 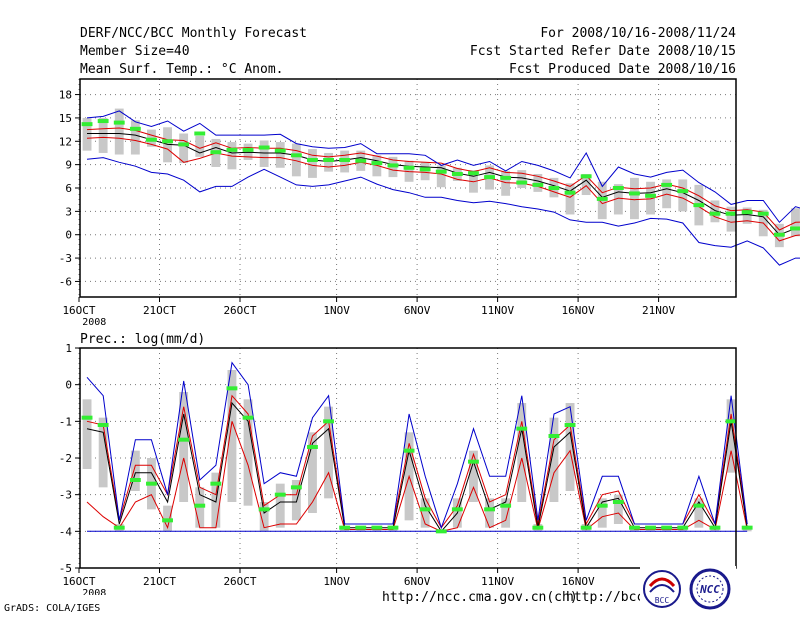 I want to click on logos: BCC NCC, so click(x=688, y=589).